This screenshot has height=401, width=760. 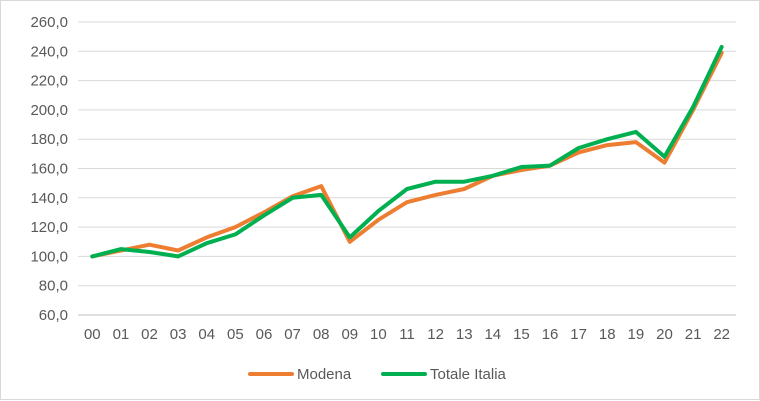 What do you see at coordinates (49, 110) in the screenshot?
I see `y-tick-label: 200,0` at bounding box center [49, 110].